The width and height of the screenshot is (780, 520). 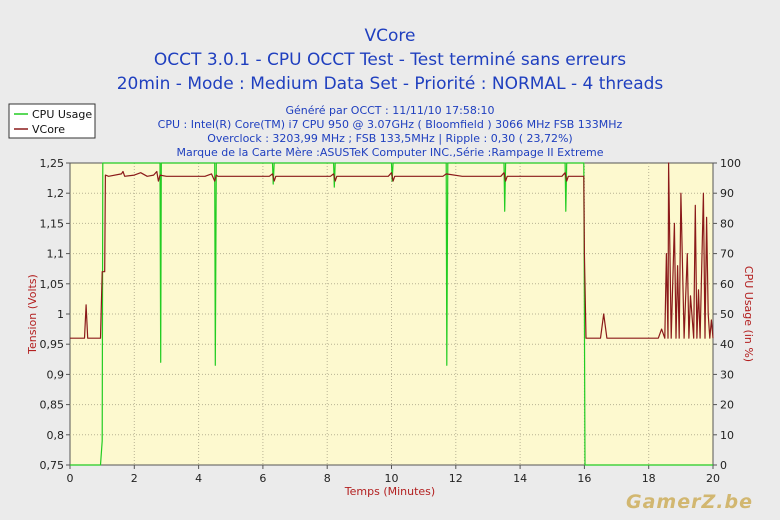 What do you see at coordinates (52, 465) in the screenshot?
I see `y-tick-label: 0,75` at bounding box center [52, 465].